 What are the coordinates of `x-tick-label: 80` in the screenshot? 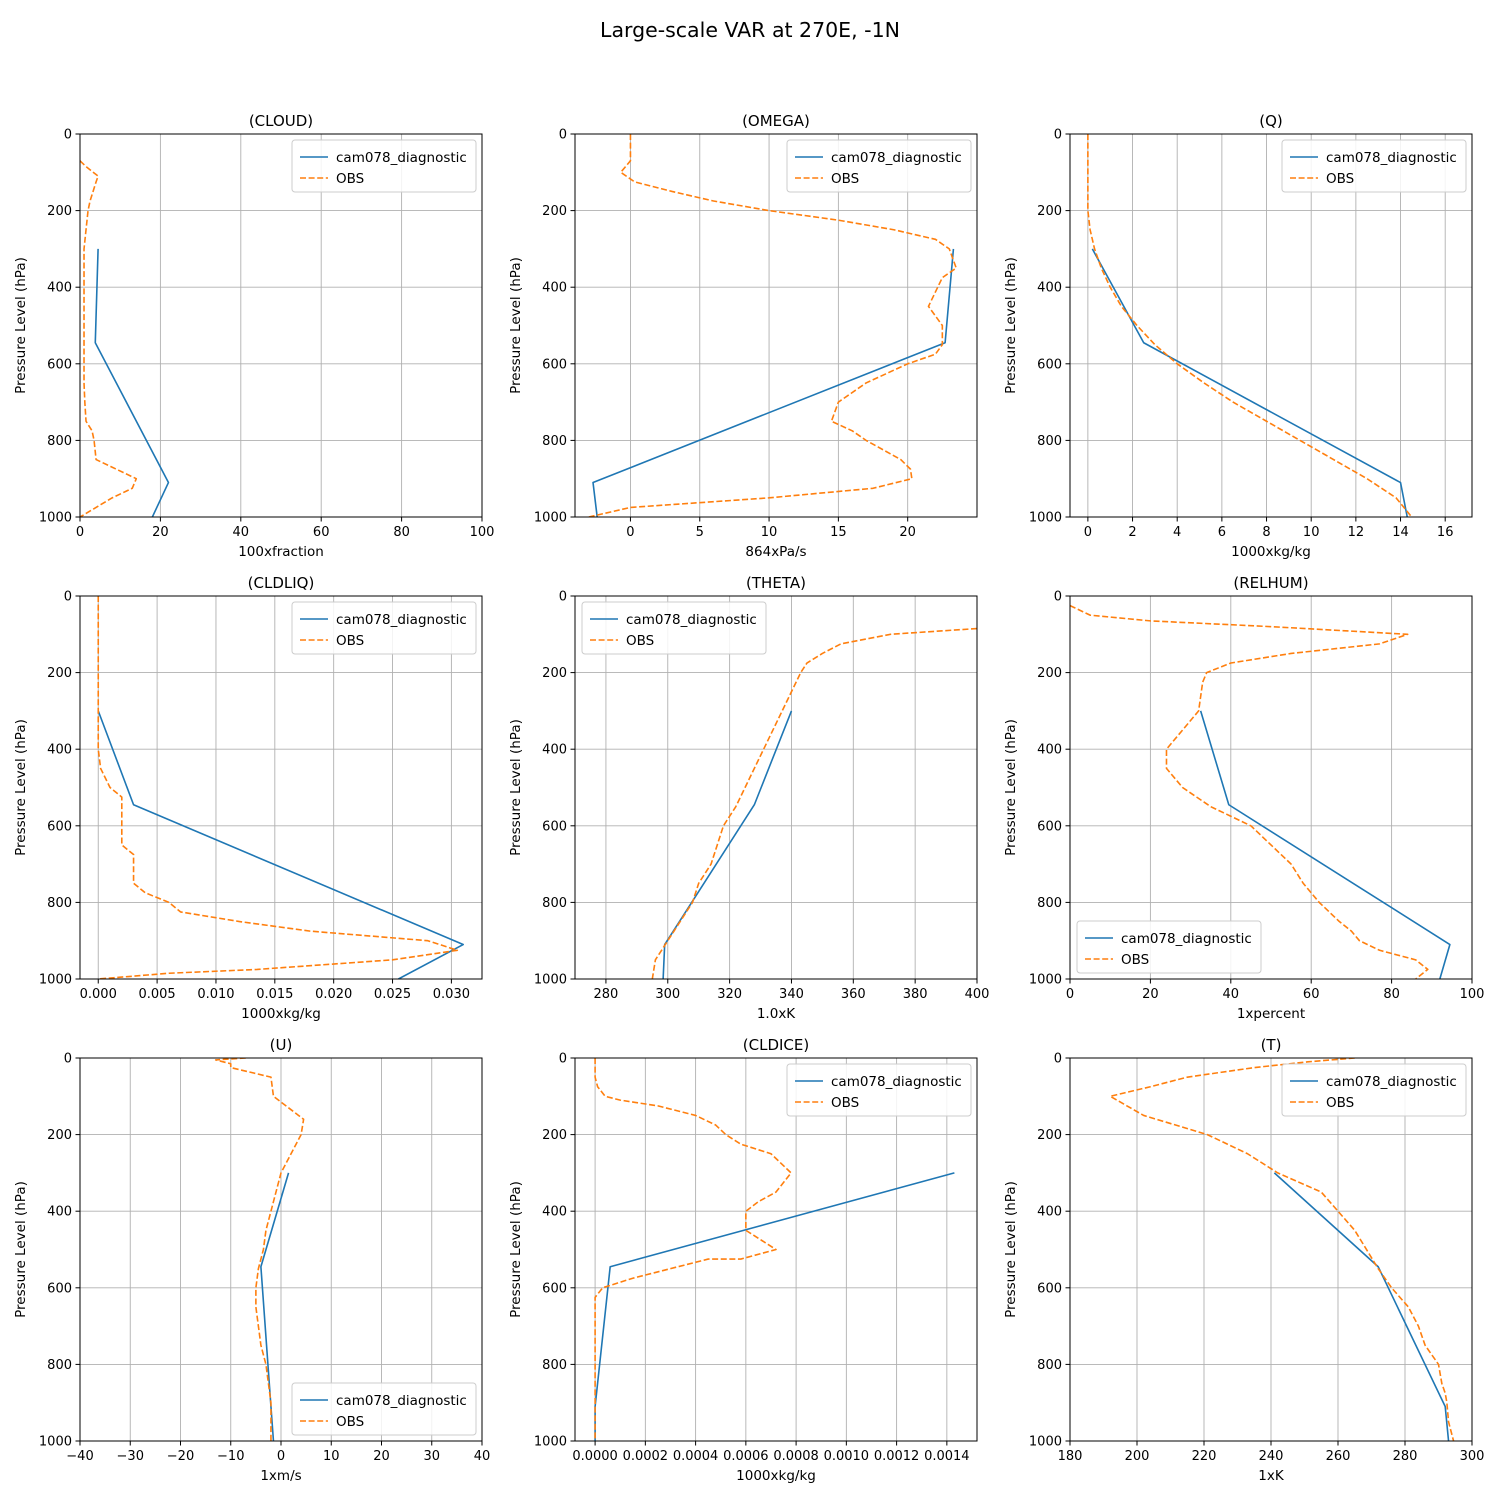 It's located at (1391, 994).